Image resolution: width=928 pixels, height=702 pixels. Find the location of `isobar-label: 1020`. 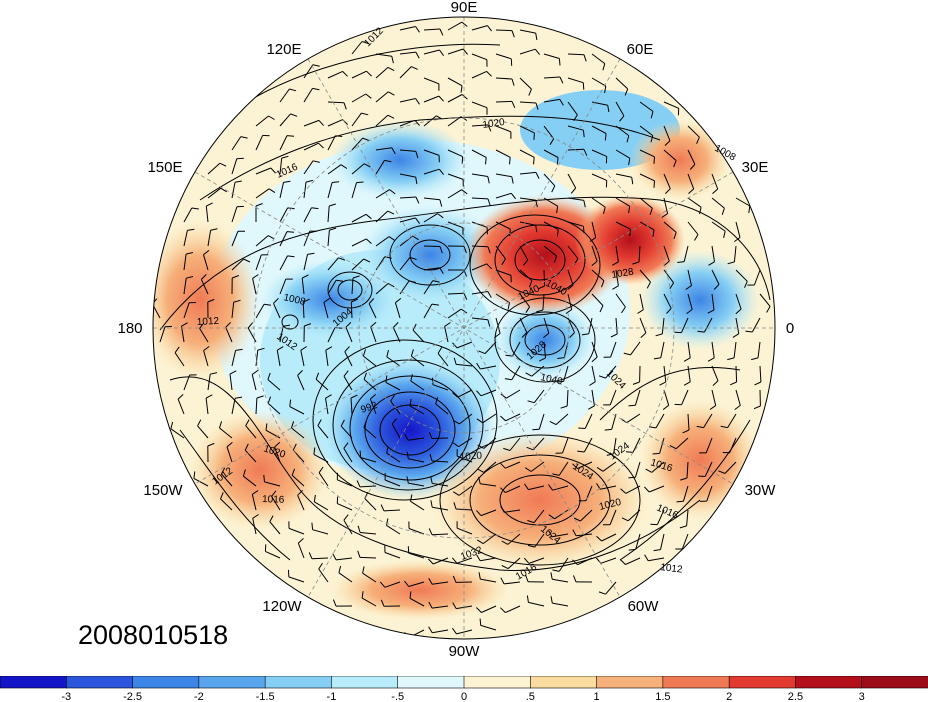

isobar-label: 1020 is located at coordinates (610, 505).